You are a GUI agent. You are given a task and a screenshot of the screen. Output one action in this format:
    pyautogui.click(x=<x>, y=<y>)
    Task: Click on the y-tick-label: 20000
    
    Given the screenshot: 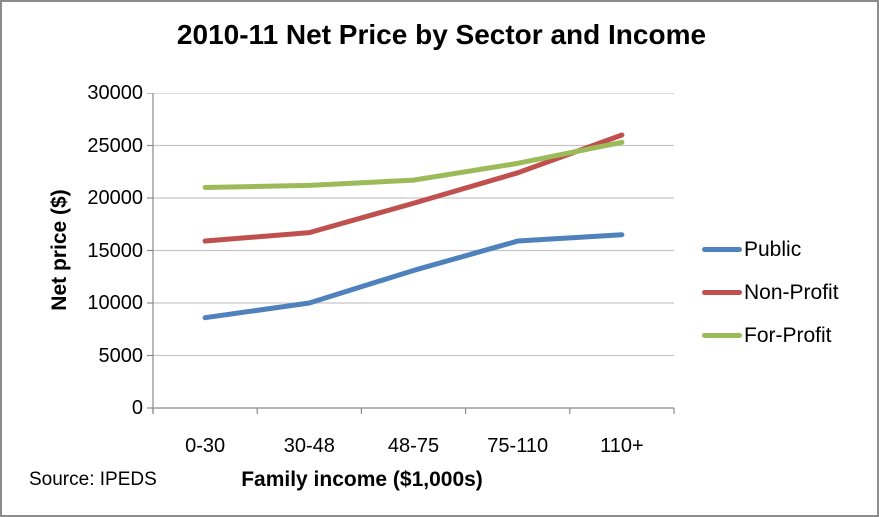 What is the action you would take?
    pyautogui.click(x=115, y=198)
    